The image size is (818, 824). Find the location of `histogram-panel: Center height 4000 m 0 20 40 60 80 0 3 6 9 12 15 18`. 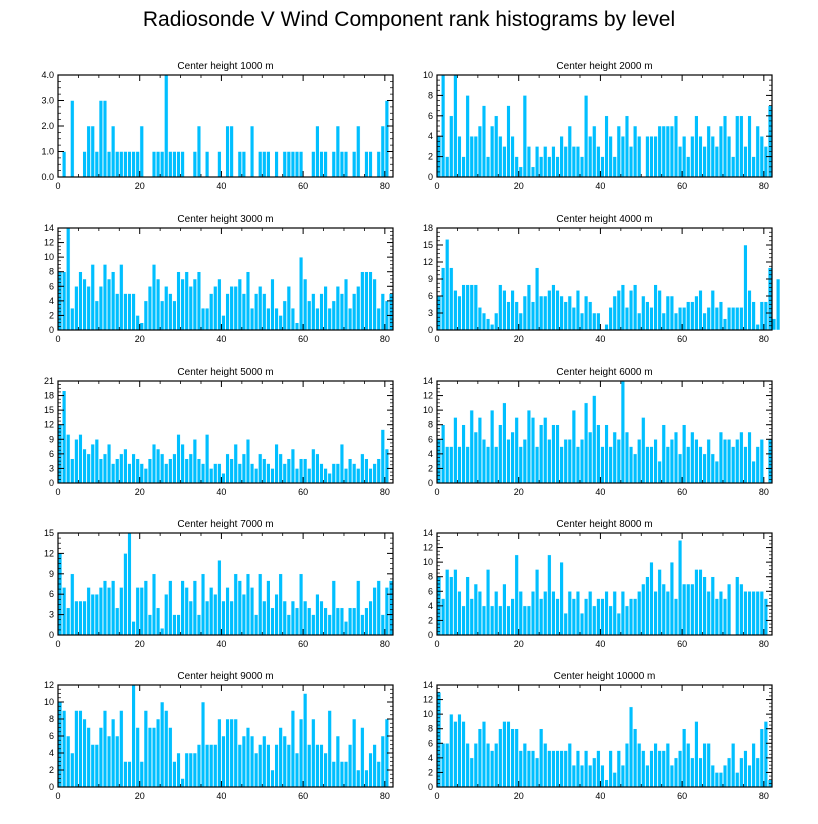

histogram-panel: Center height 4000 m 0 20 40 60 80 0 3 6 9 12 15 18 is located at coordinates (602, 279).